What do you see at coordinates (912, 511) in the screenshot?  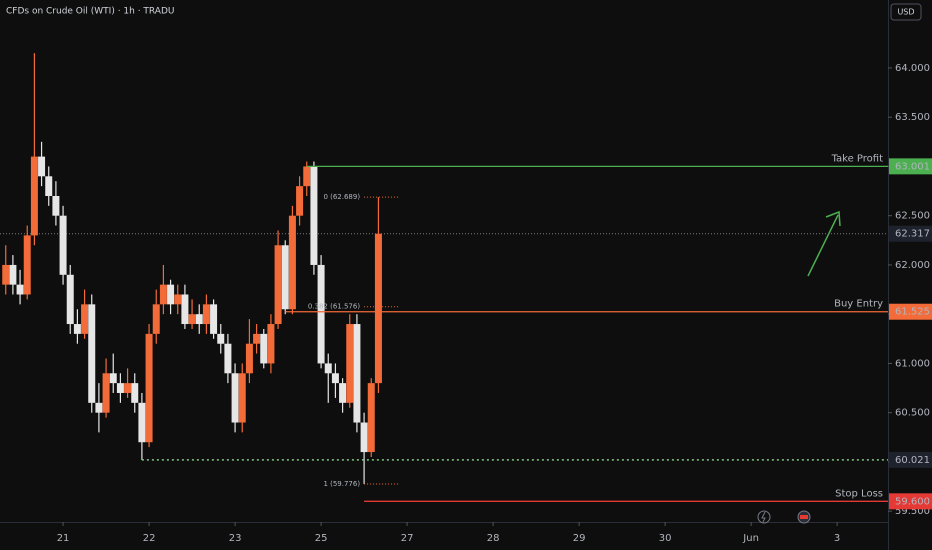 I see `y-tick-label: 59.500` at bounding box center [912, 511].